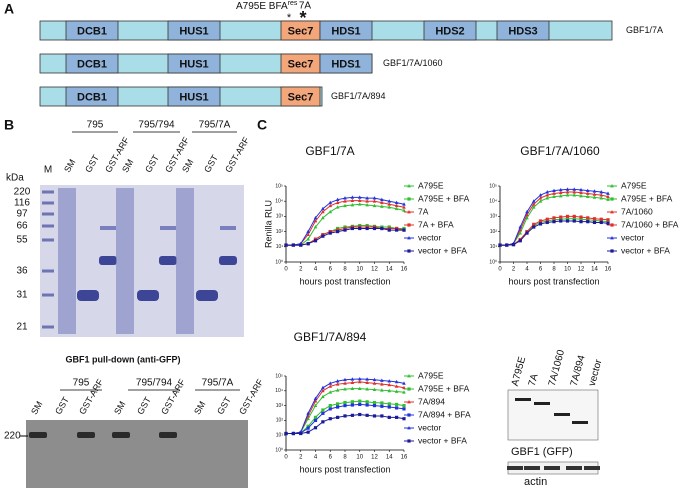 The height and width of the screenshot is (488, 696). Describe the element at coordinates (280, 247) in the screenshot. I see `y-tick-label: 10¹` at that location.